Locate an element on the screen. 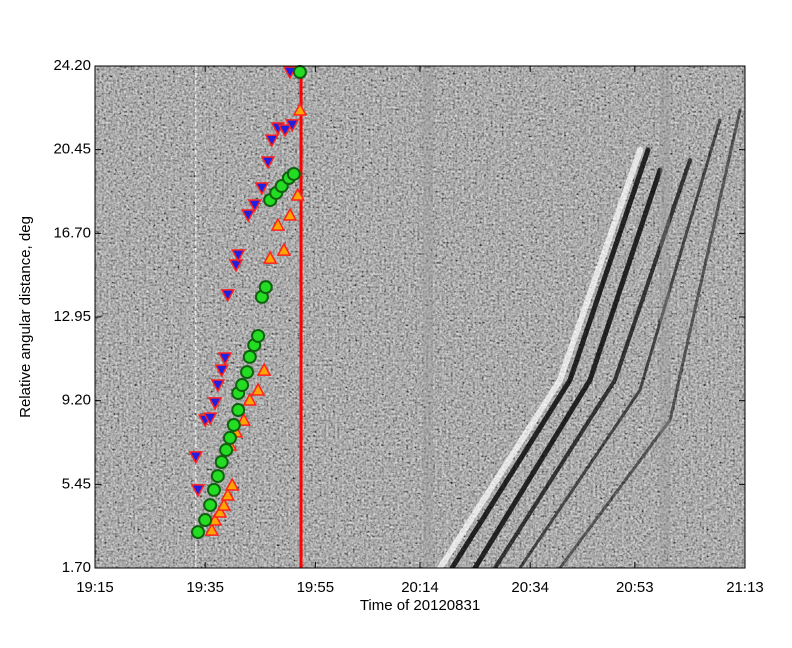 The image size is (792, 648). y-tick-label: 5.45 is located at coordinates (76, 483).